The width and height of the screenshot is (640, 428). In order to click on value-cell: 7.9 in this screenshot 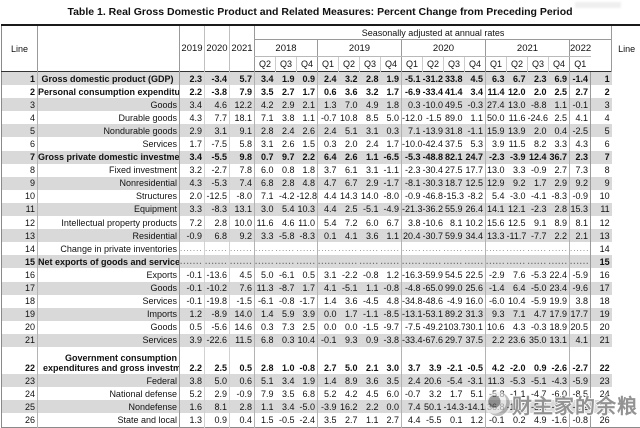, I will do `click(265, 394)`.